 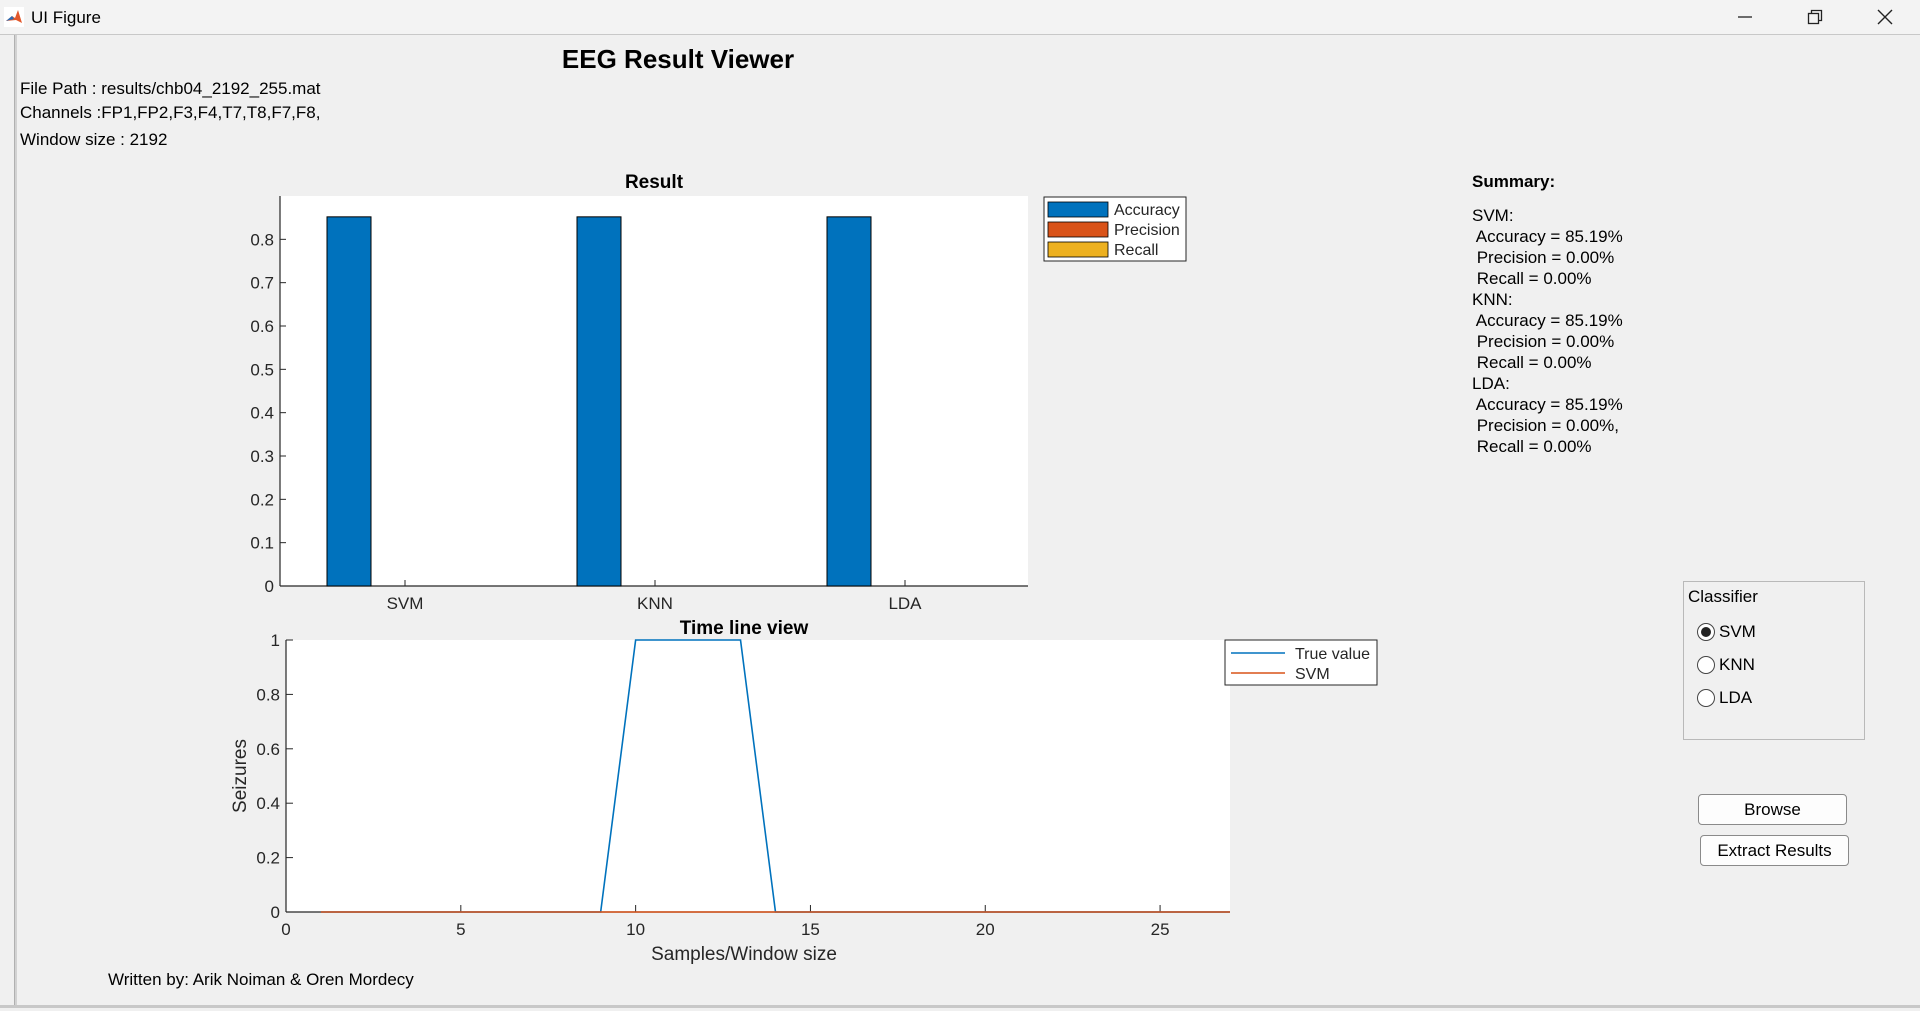 I want to click on x-tick-label: 10, so click(x=635, y=929).